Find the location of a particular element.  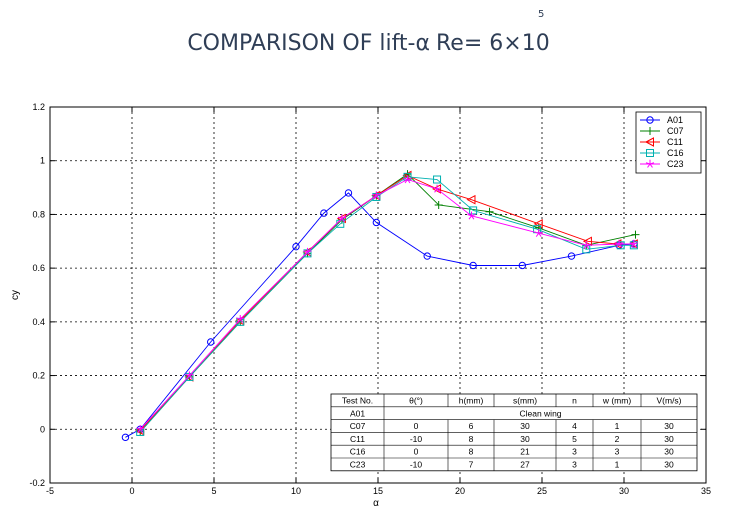

x-tick-label: 30 is located at coordinates (624, 491).